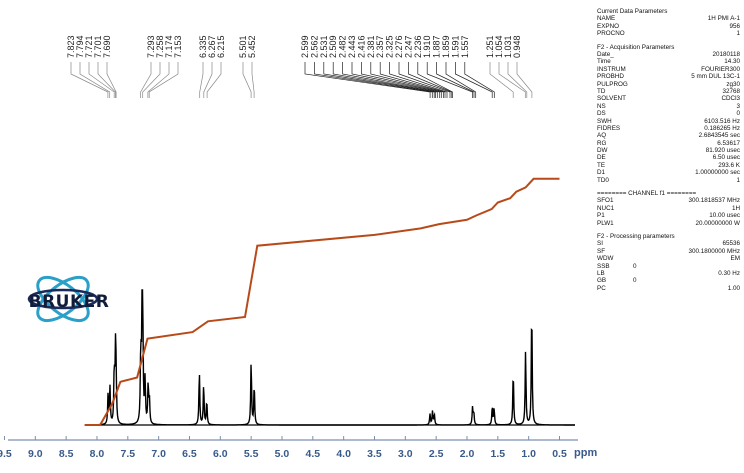 The height and width of the screenshot is (473, 744). Describe the element at coordinates (611, 34) in the screenshot. I see `param-key: PROCNO` at that location.